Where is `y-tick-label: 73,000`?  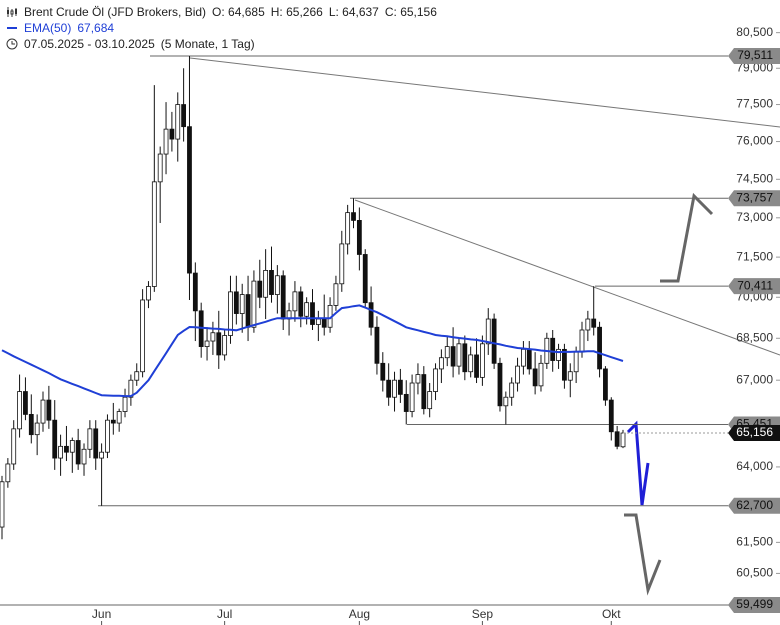
y-tick-label: 73,000 is located at coordinates (754, 217).